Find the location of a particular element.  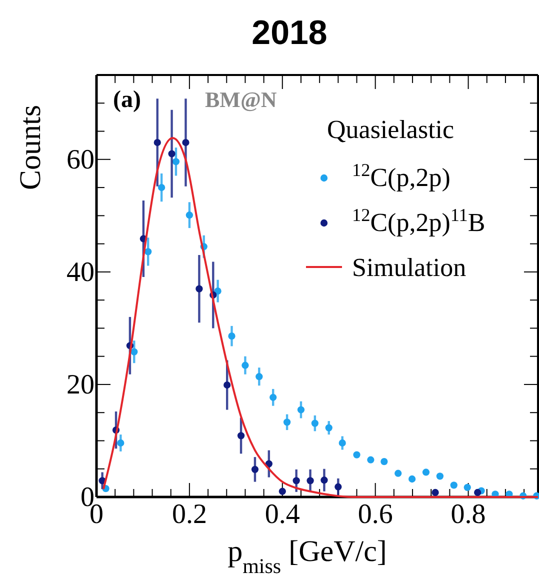

y-tick-label: 20 is located at coordinates (80, 384).